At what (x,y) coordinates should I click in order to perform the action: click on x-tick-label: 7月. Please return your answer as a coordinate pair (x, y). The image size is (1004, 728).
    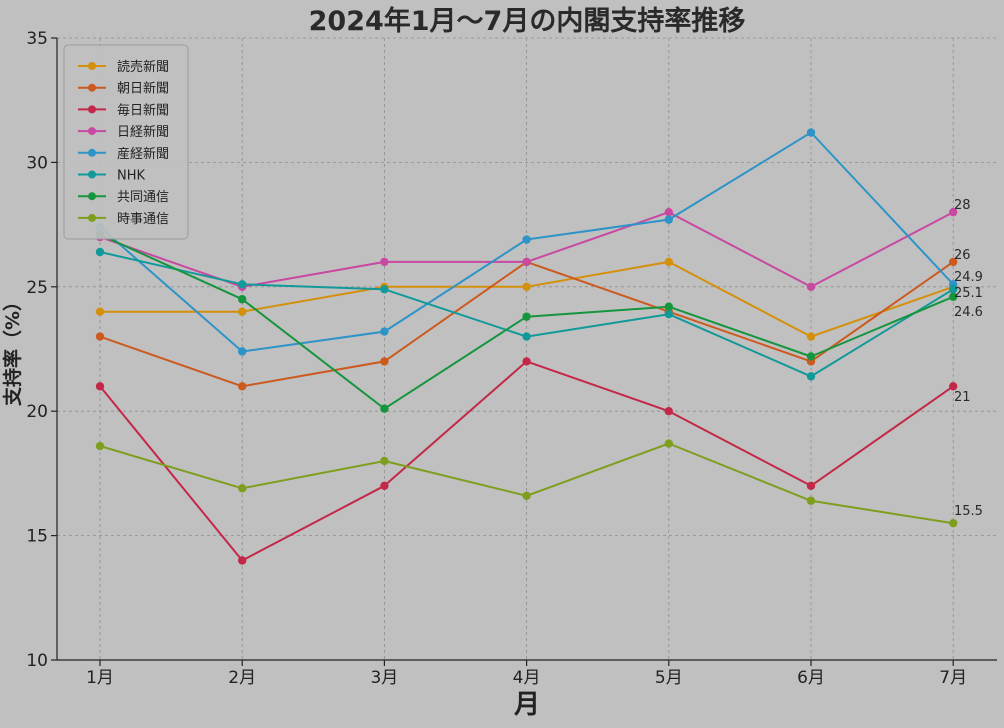
    Looking at the image, I should click on (953, 678).